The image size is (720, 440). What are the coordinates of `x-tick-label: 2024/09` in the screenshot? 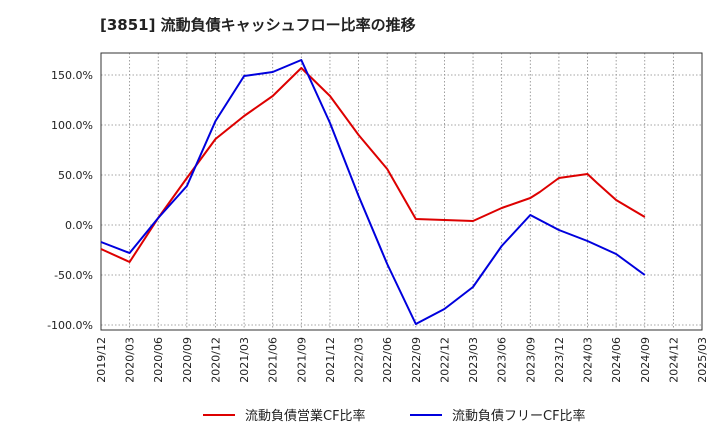 It's located at (645, 360).